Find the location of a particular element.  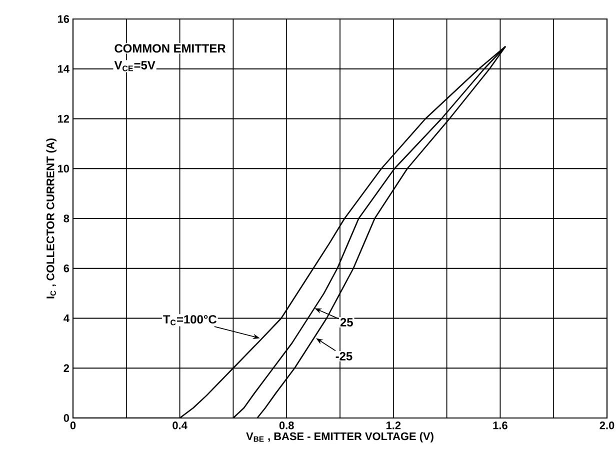

annotation: COMMON EMITTER is located at coordinates (170, 48).